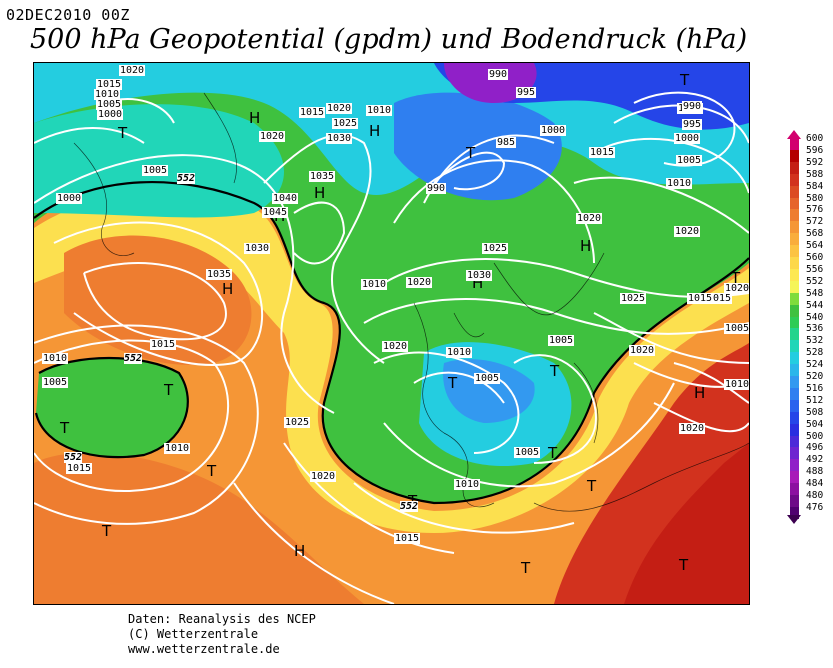  Describe the element at coordinates (815, 246) in the screenshot. I see `colorbar-tick-label: 564` at that location.